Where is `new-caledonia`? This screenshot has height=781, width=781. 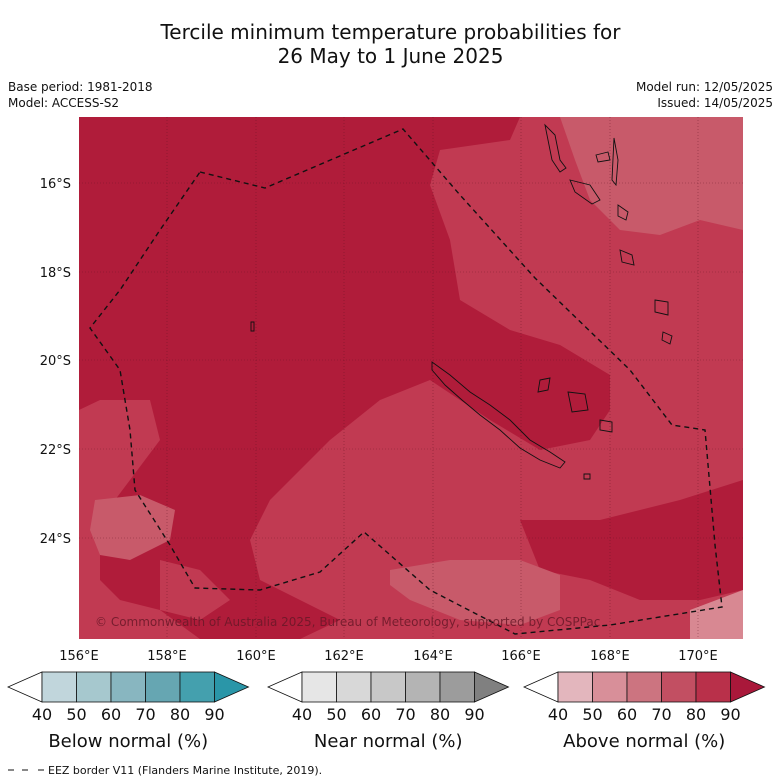
new-caledonia is located at coordinates (498, 415).